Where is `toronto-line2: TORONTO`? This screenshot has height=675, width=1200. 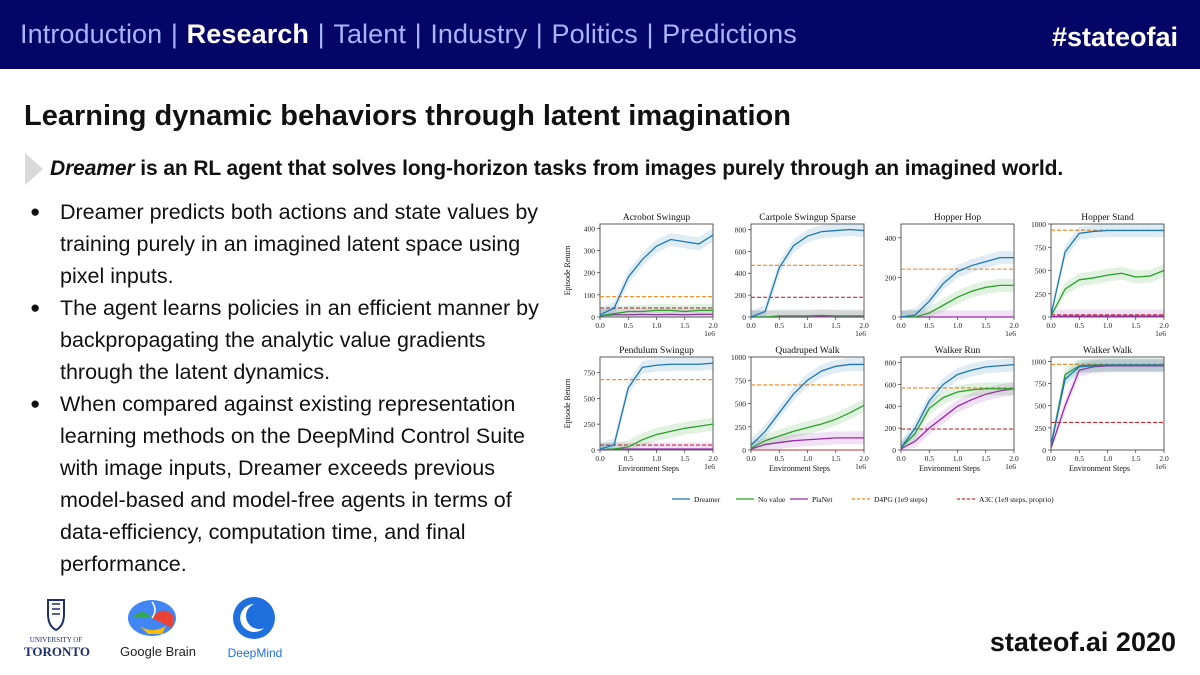 toronto-line2: TORONTO is located at coordinates (57, 651).